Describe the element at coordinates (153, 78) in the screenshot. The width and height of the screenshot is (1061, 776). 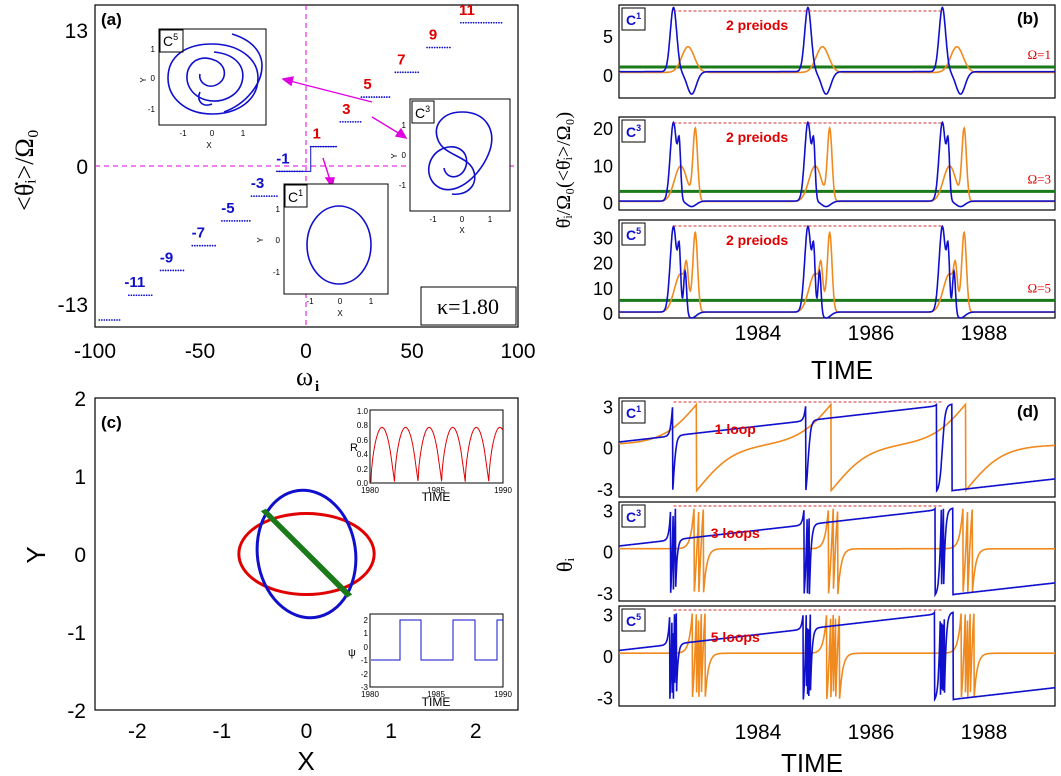
I see `c5-ytick: 0` at that location.